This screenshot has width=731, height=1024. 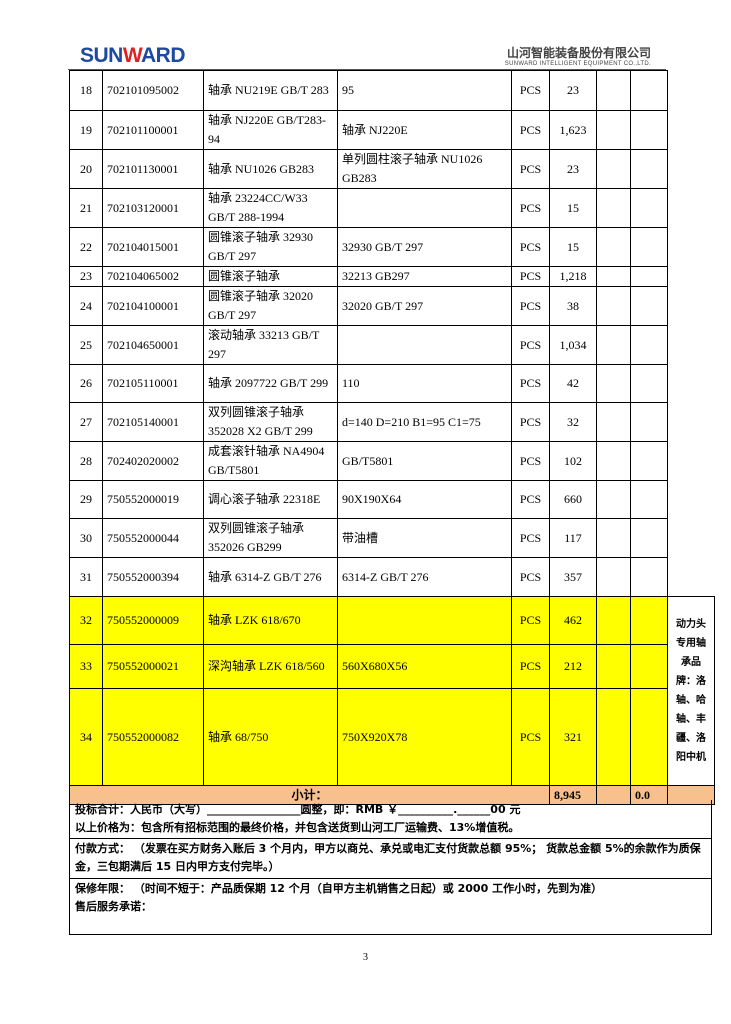 I want to click on subtotal-note, so click(x=691, y=795).